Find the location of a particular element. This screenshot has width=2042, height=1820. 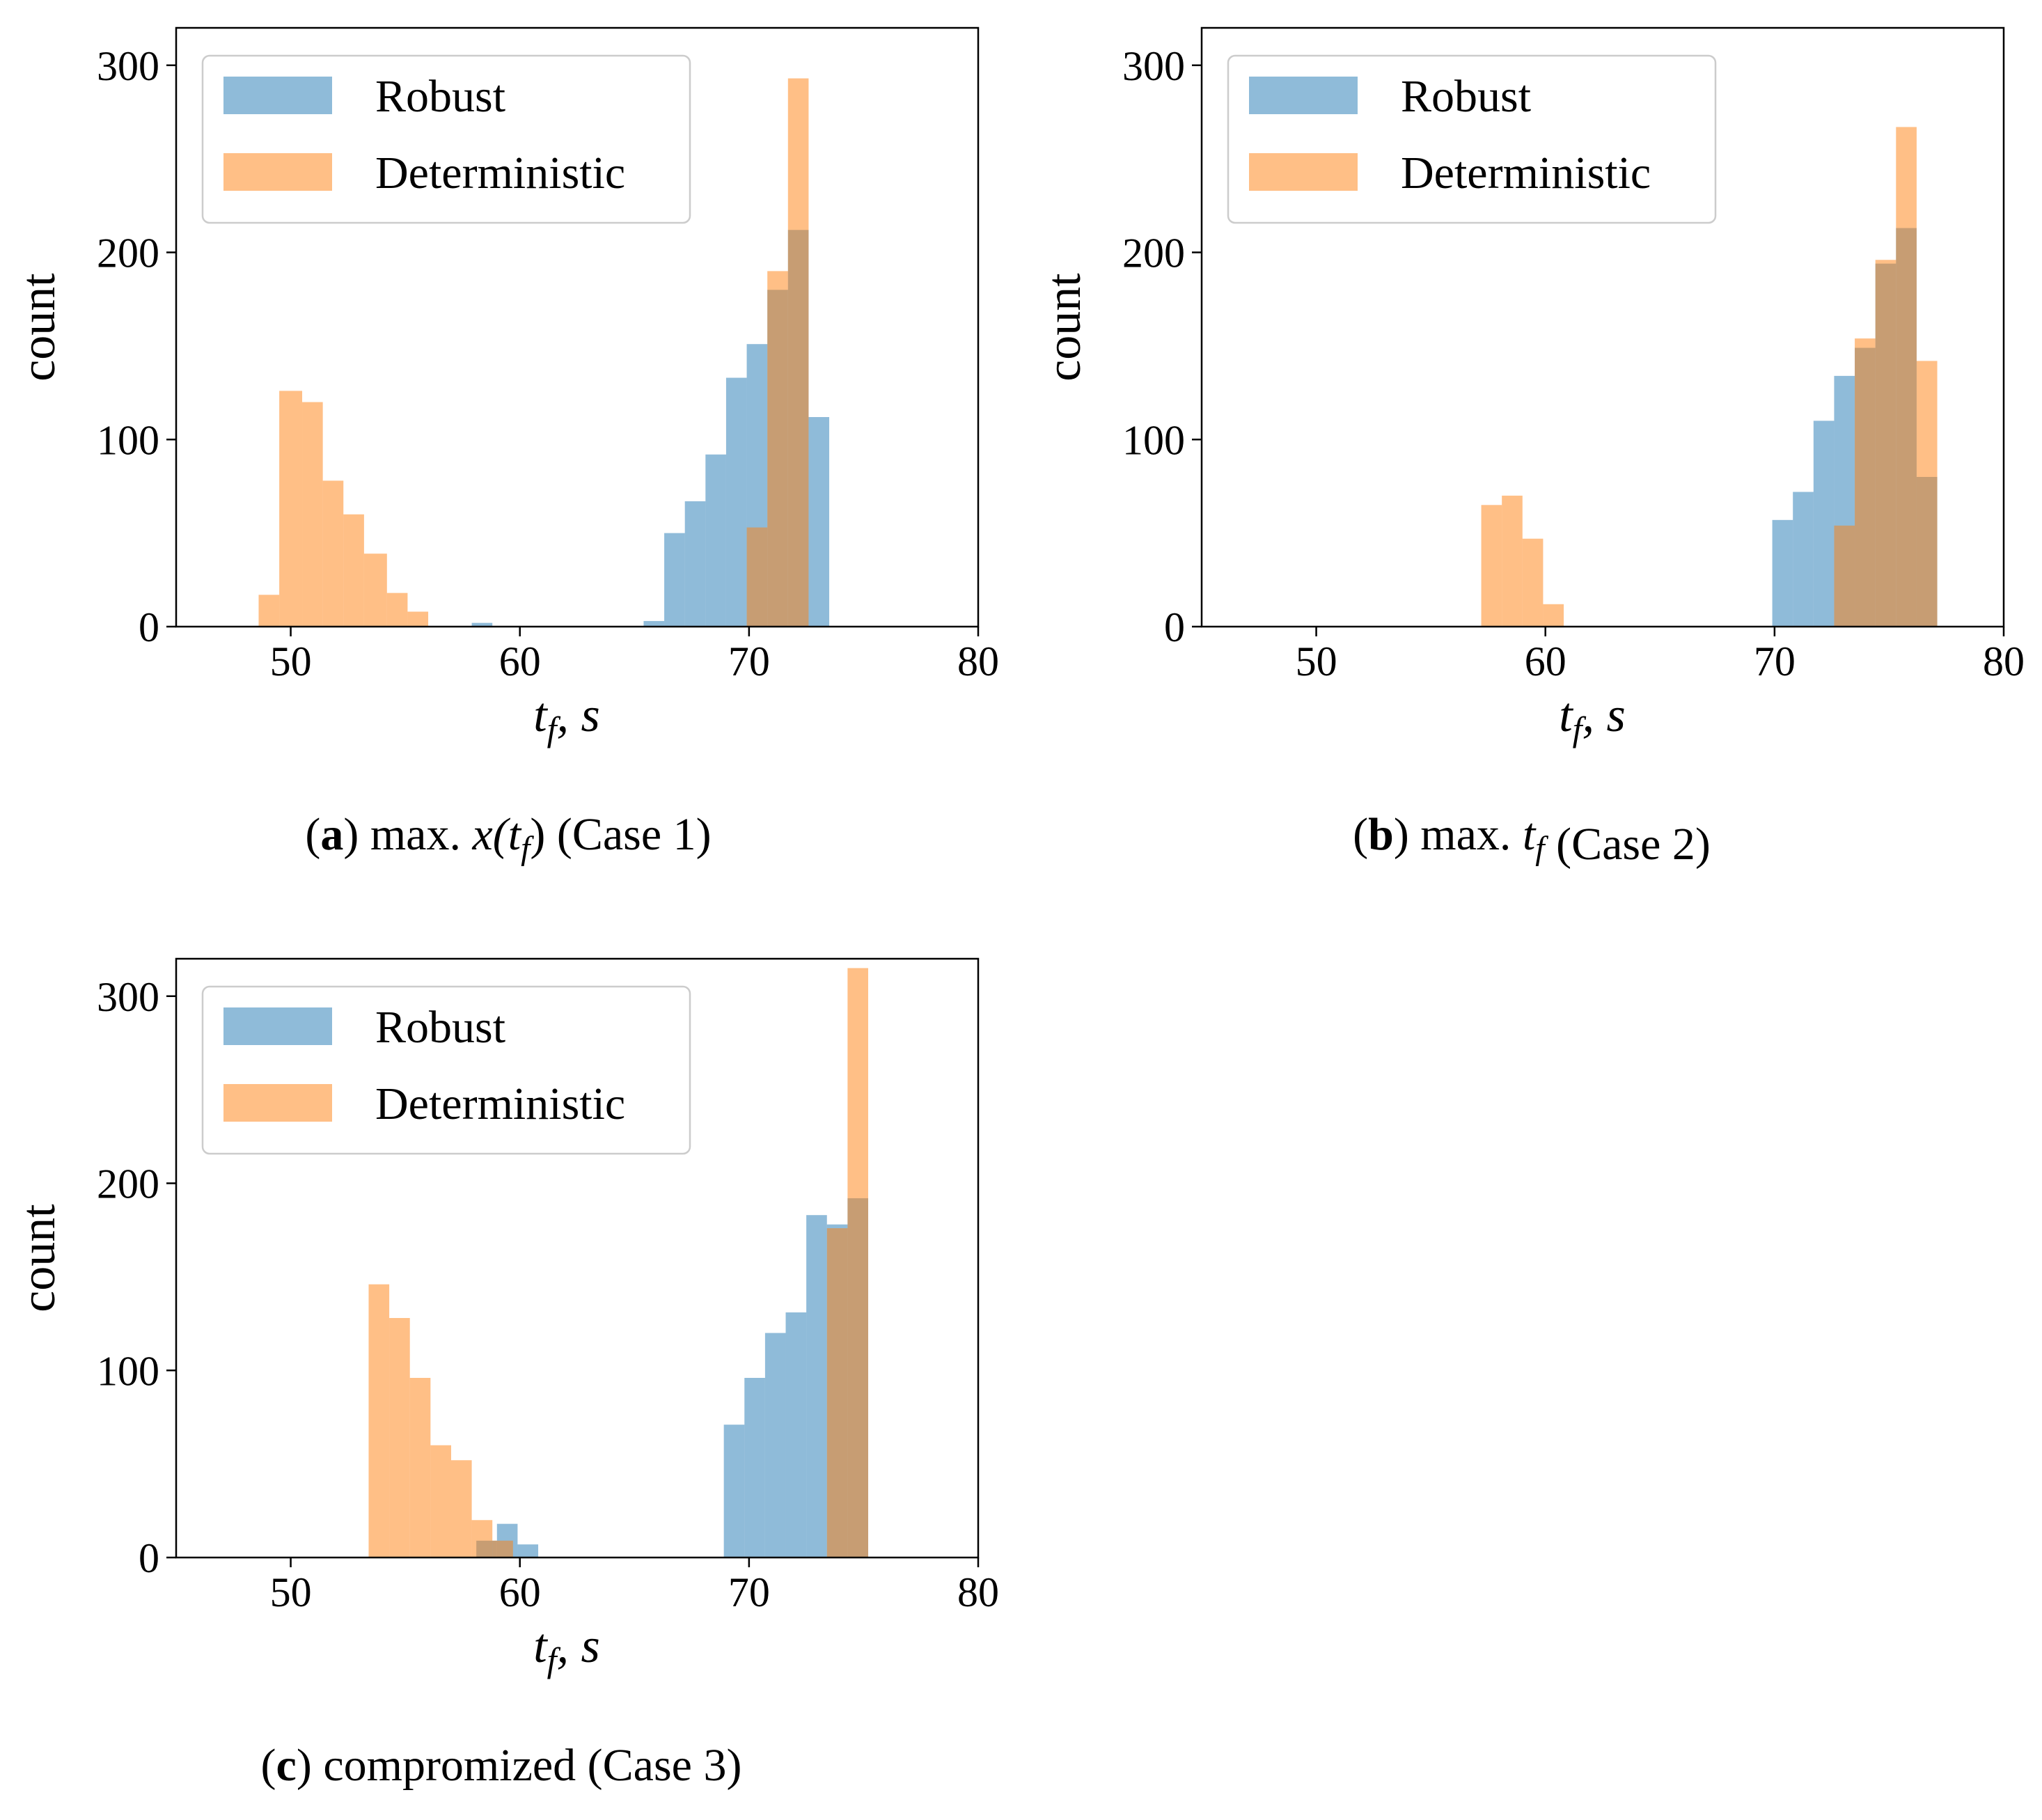

caption-text-after: (Case 1) is located at coordinates (628, 834).